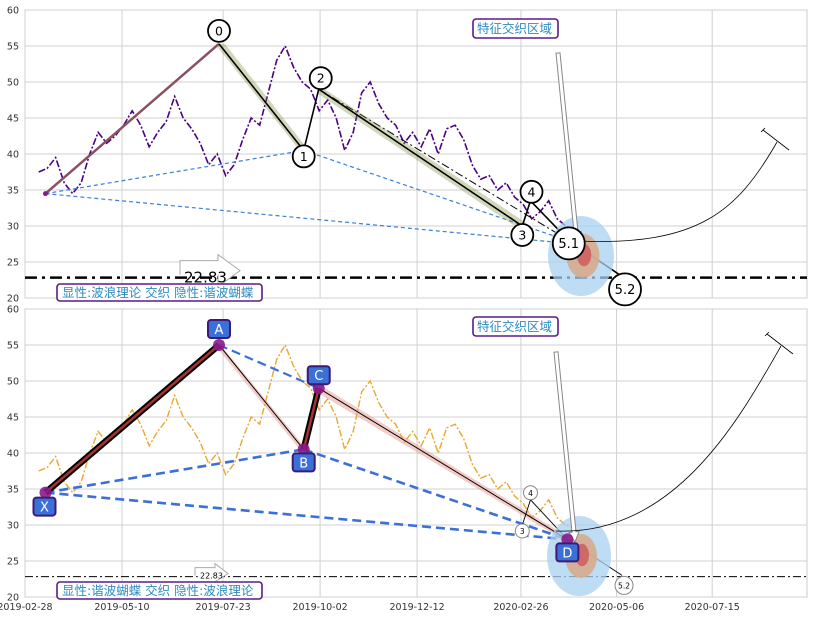 The width and height of the screenshot is (813, 620). Describe the element at coordinates (26, 607) in the screenshot. I see `x-tick-label: 2019-02-28` at that location.